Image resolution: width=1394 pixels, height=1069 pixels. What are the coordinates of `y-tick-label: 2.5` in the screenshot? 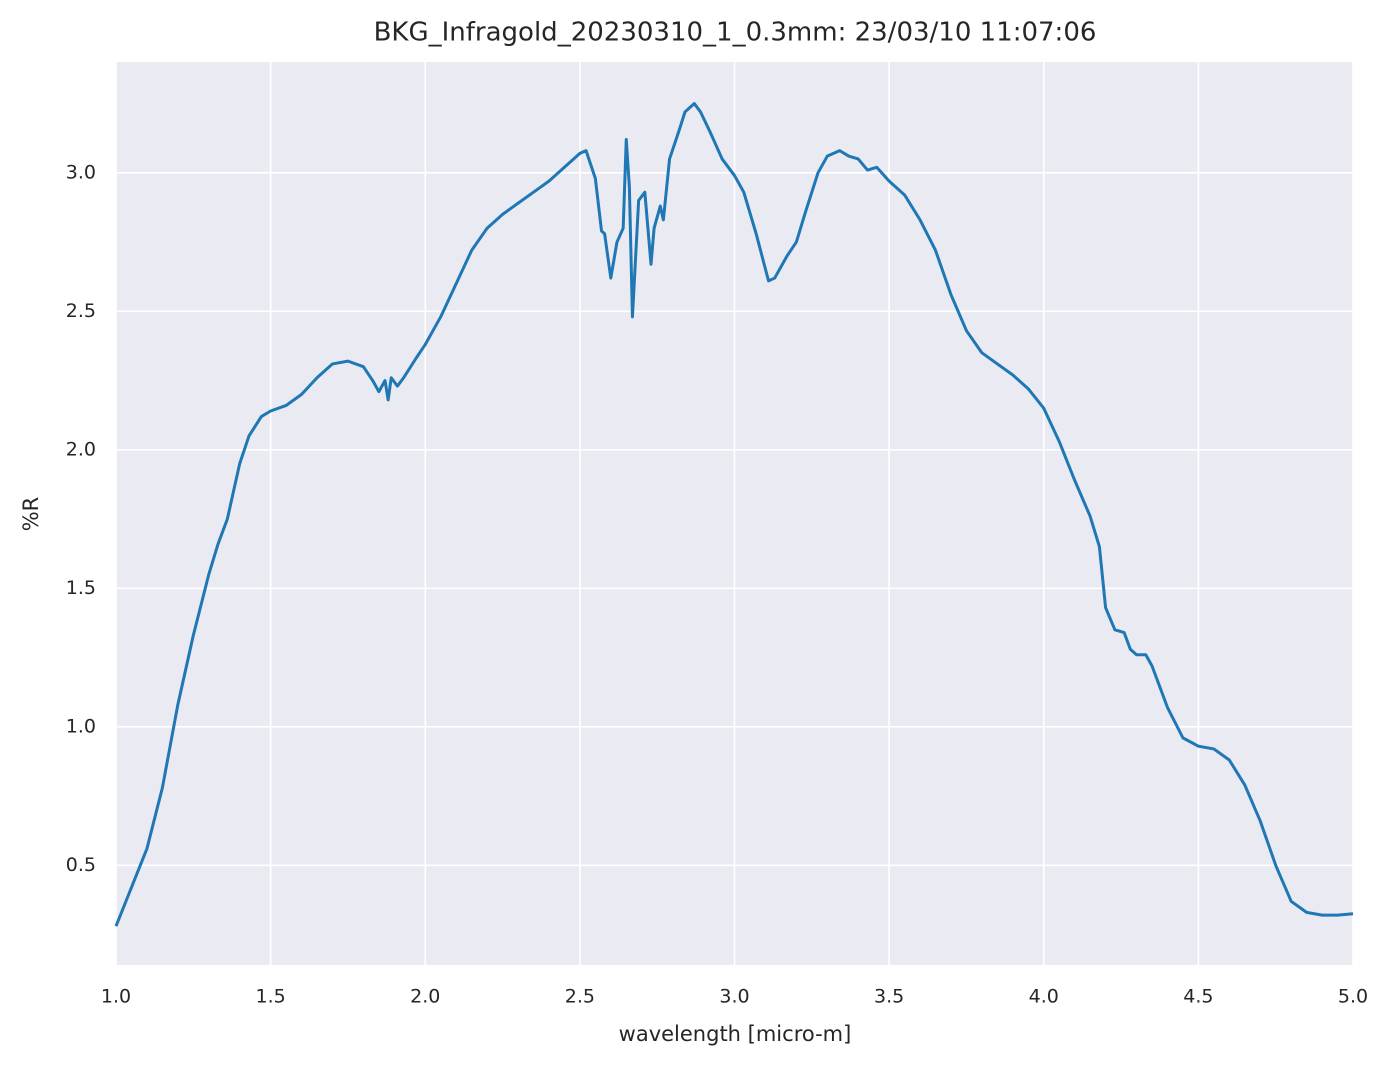 It's located at (81, 311).